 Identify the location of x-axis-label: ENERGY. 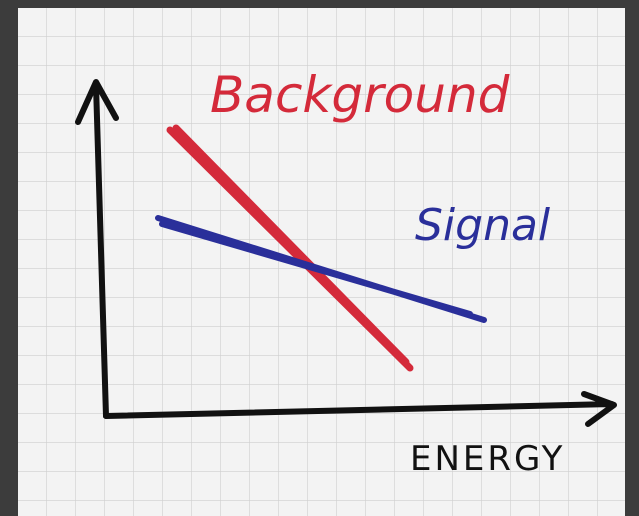
(487, 459).